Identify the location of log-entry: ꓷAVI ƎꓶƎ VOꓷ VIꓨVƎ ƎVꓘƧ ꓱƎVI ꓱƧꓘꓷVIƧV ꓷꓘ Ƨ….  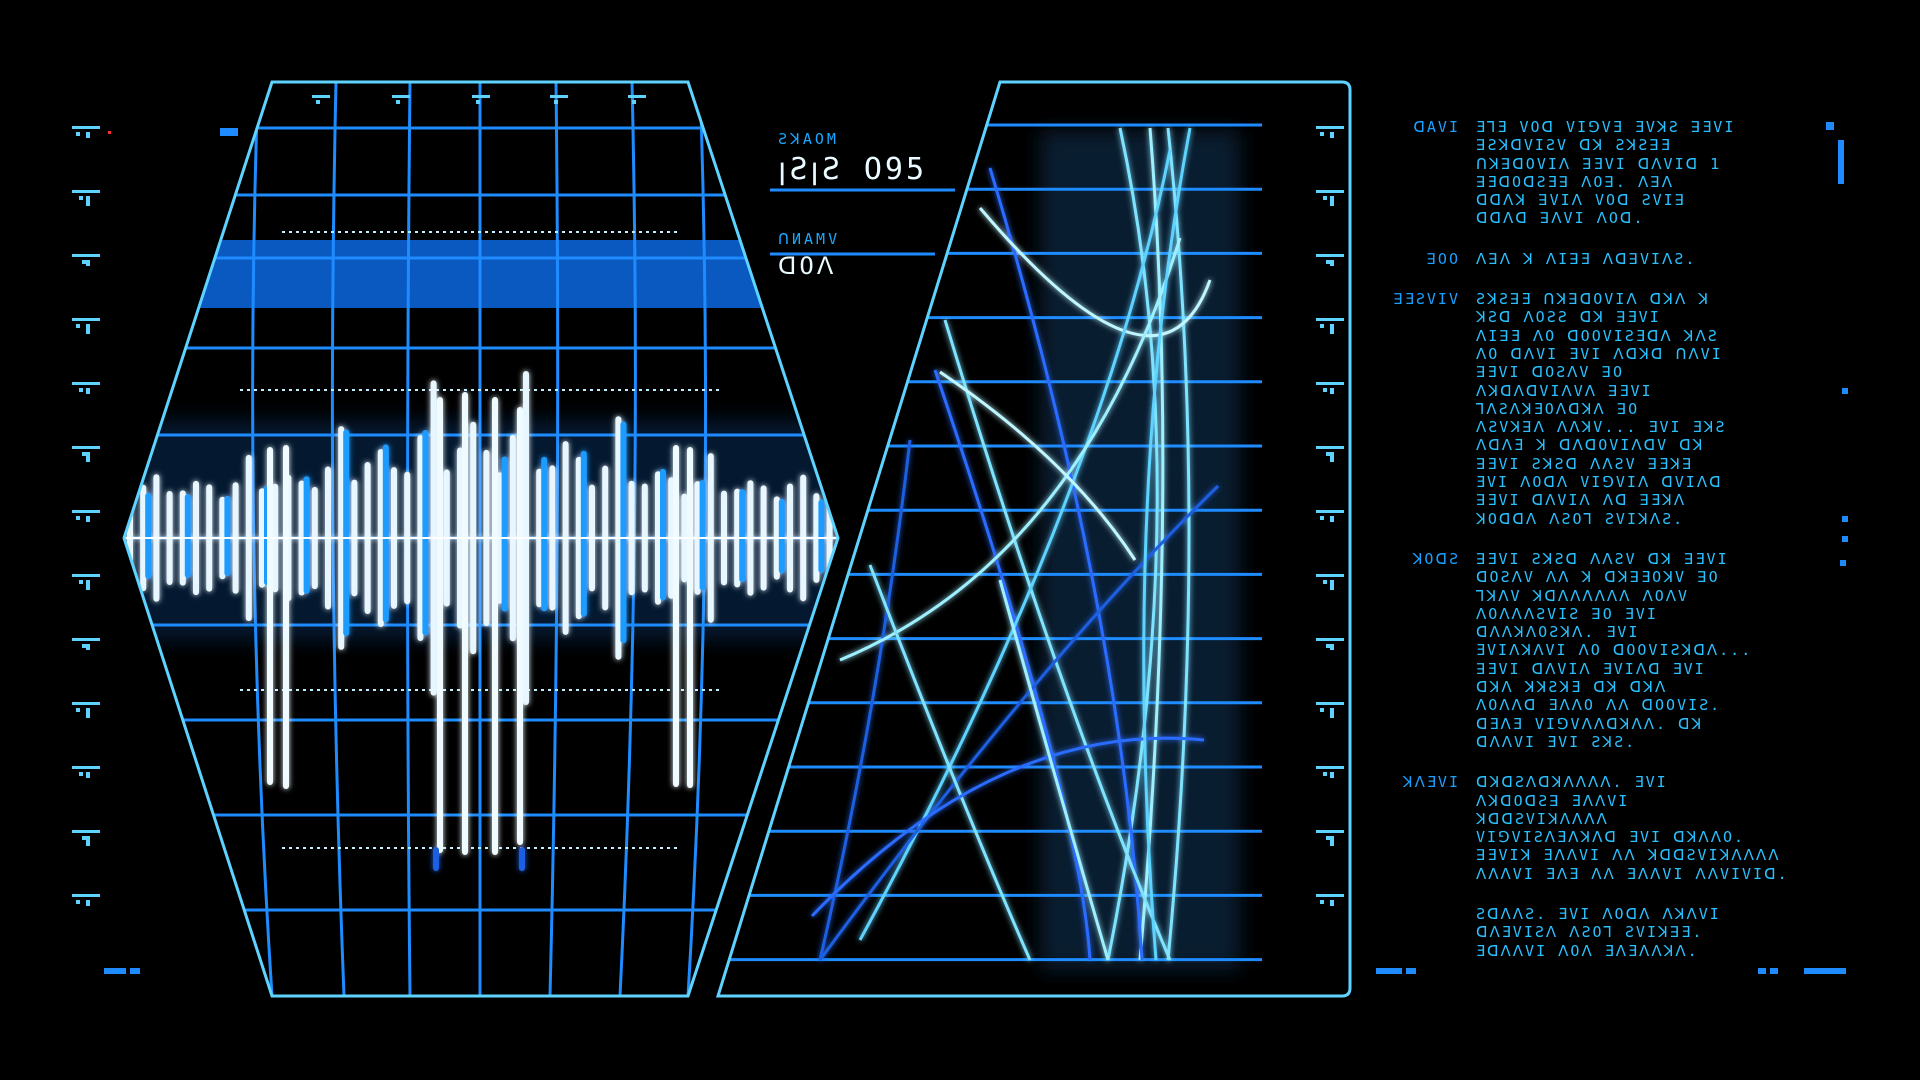
(1580, 173).